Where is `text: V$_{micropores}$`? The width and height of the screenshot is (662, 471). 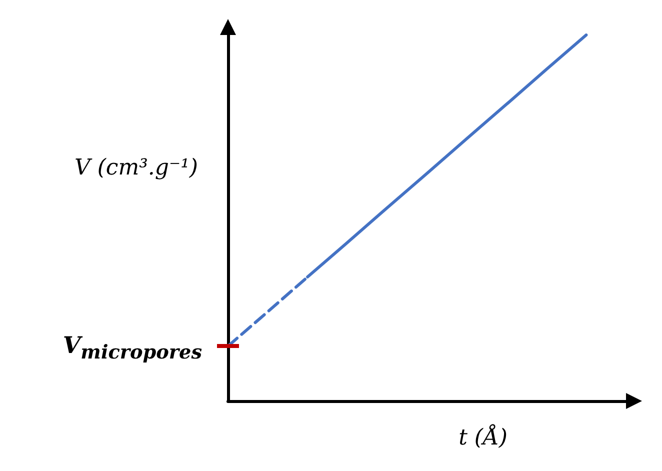 text: V$_{micropores}$ is located at coordinates (132, 349).